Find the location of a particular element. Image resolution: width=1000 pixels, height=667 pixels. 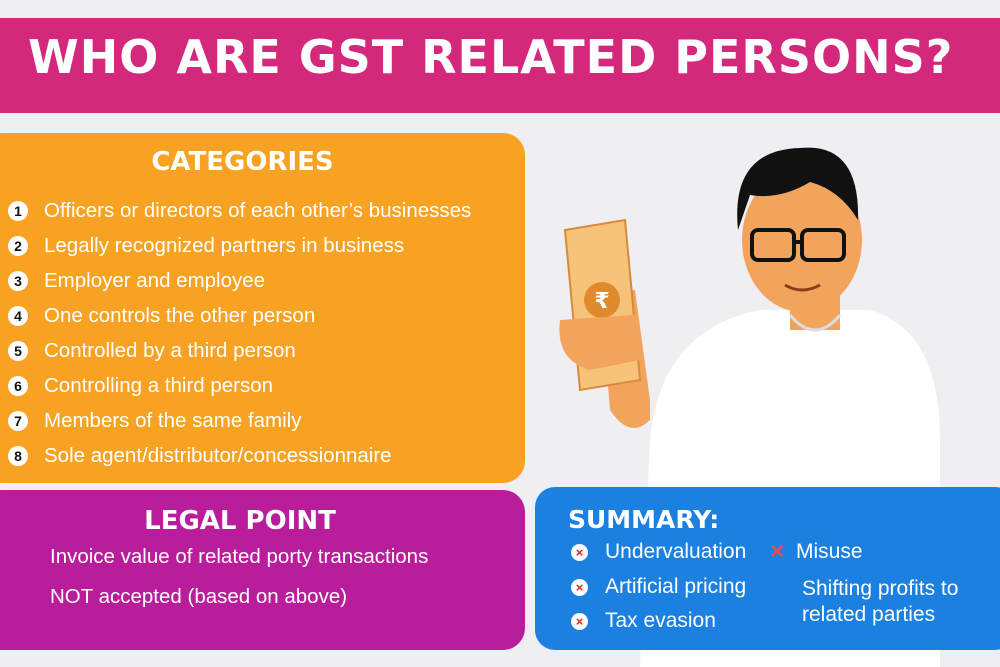

summary-item: × Tax evasion is located at coordinates (643, 621).